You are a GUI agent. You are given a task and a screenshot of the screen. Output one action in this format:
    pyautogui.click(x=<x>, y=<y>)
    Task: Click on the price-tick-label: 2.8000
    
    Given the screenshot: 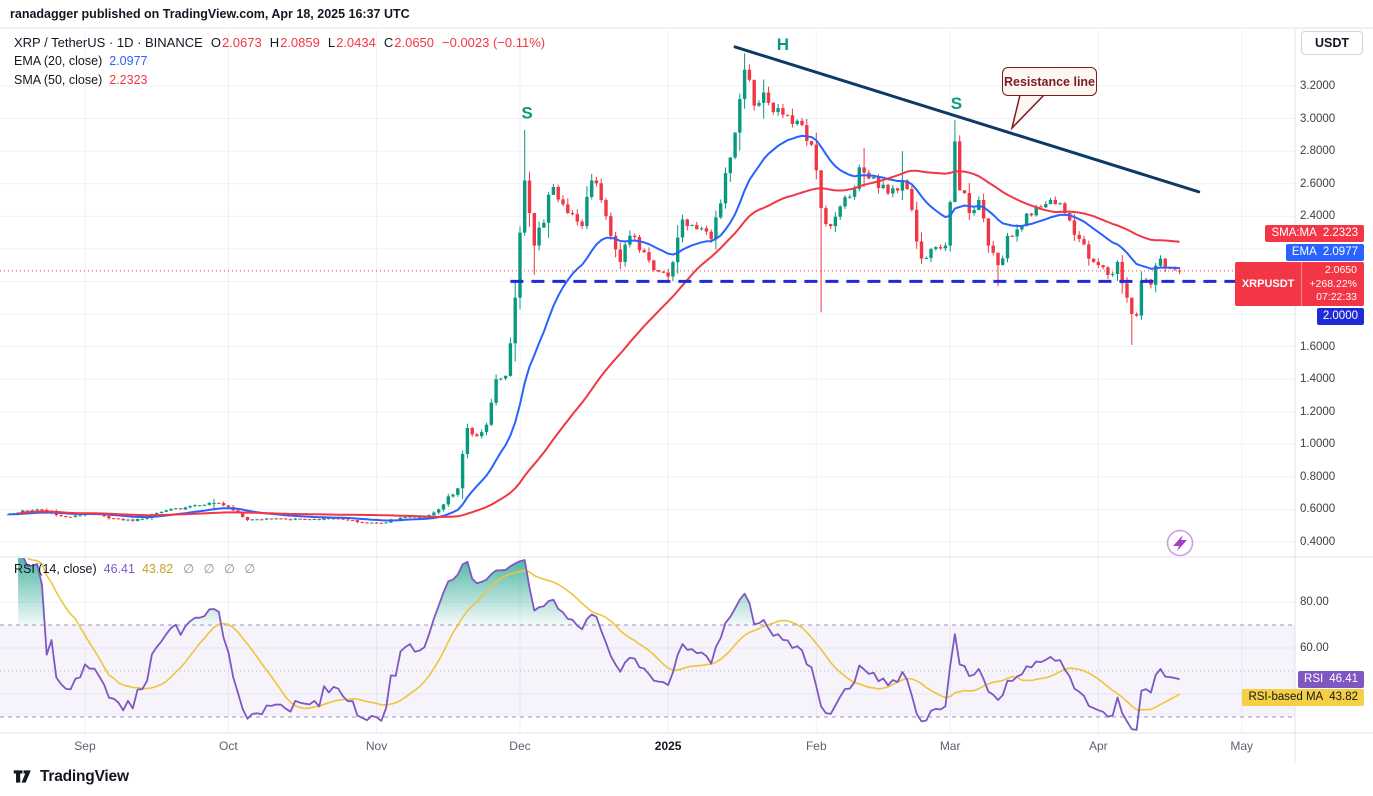 What is the action you would take?
    pyautogui.click(x=1318, y=151)
    